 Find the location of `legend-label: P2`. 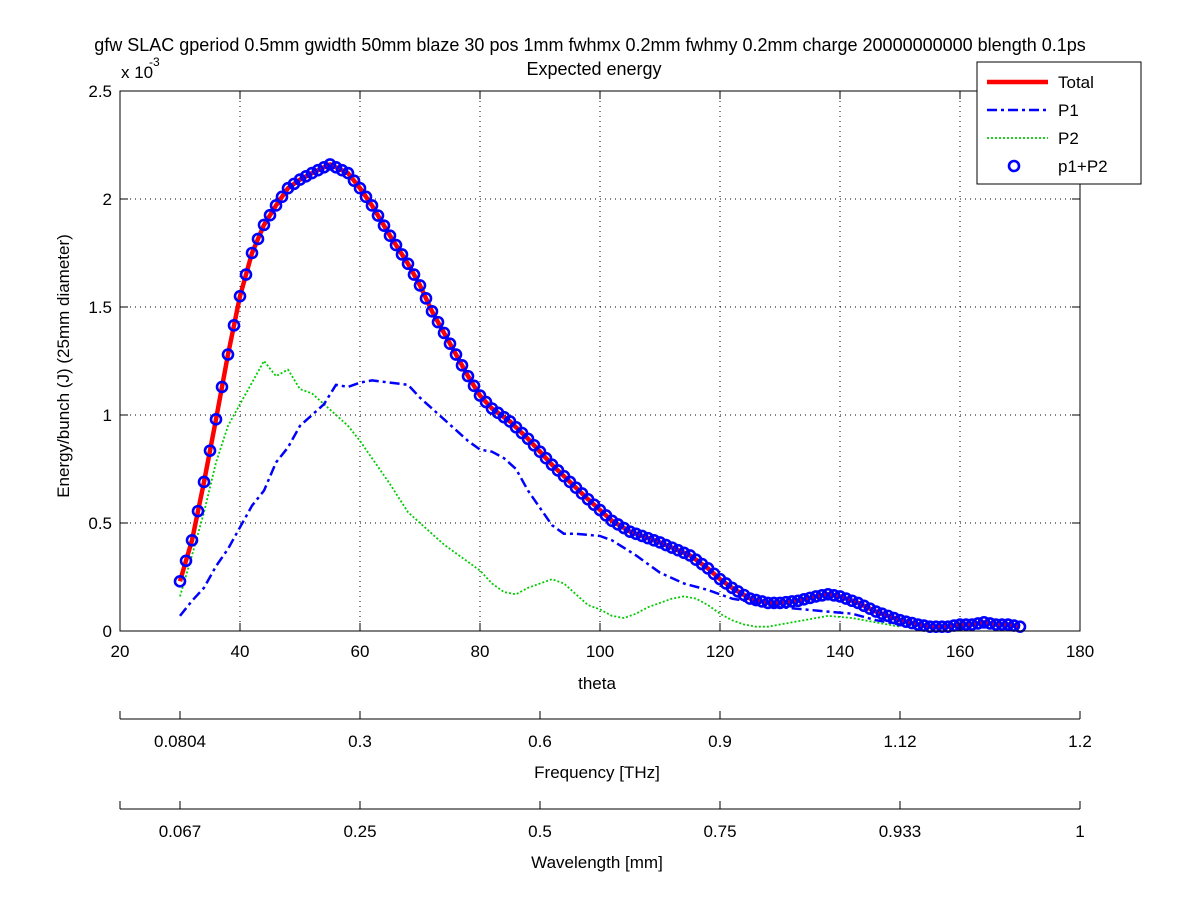

legend-label: P2 is located at coordinates (1068, 138).